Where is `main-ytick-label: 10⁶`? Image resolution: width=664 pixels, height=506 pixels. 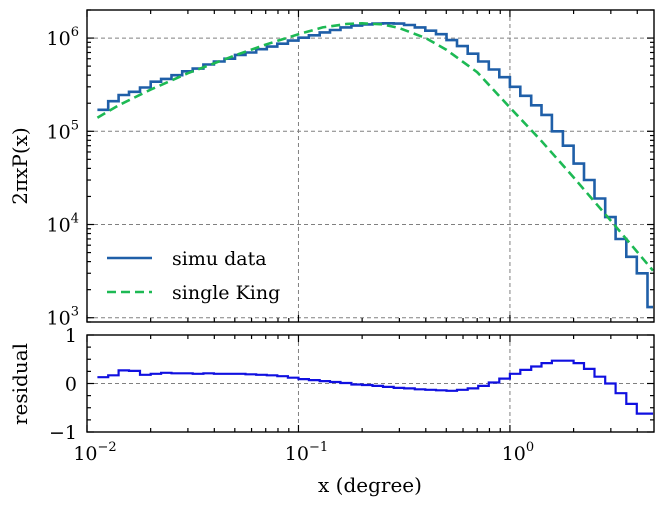
main-ytick-label: 10⁶ is located at coordinates (63, 37).